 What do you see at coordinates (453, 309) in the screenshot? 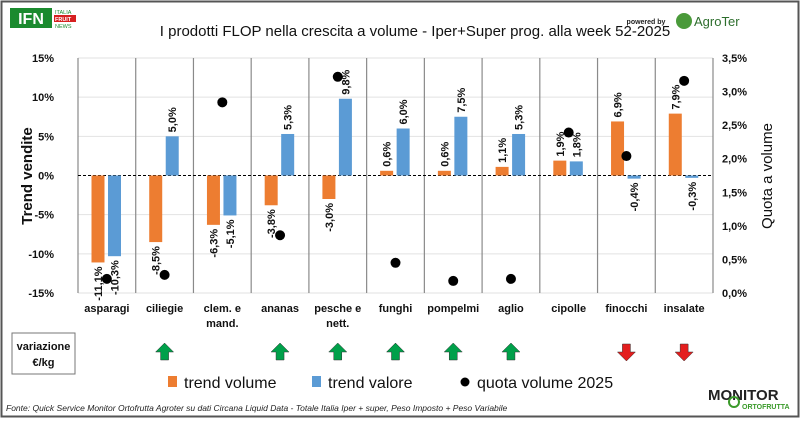
I see `x-tick-label: pompelmi` at bounding box center [453, 309].